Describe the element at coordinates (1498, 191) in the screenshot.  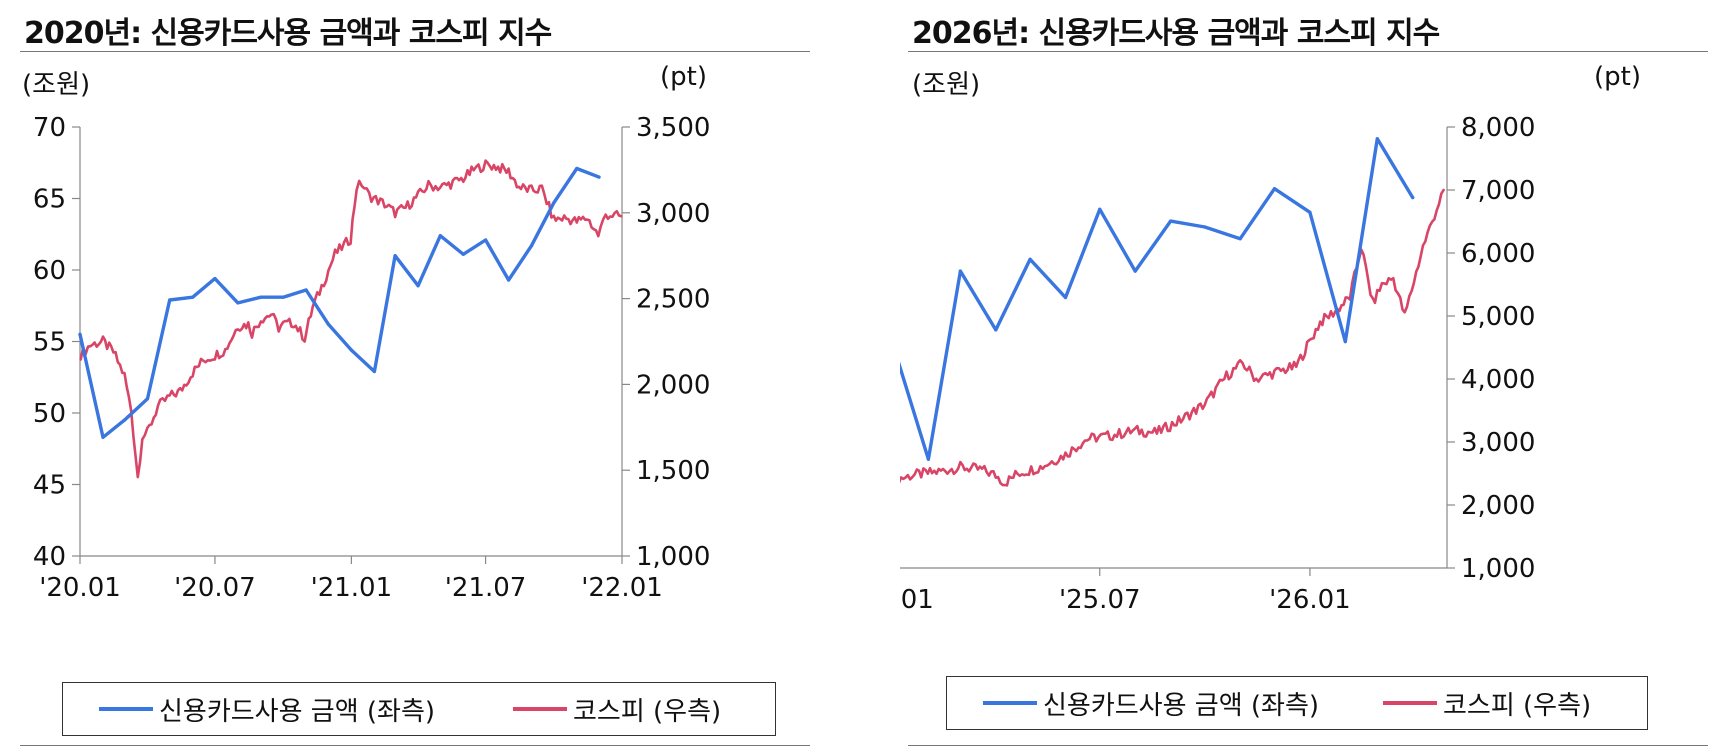
I see `right-tick-label: 7,000` at that location.